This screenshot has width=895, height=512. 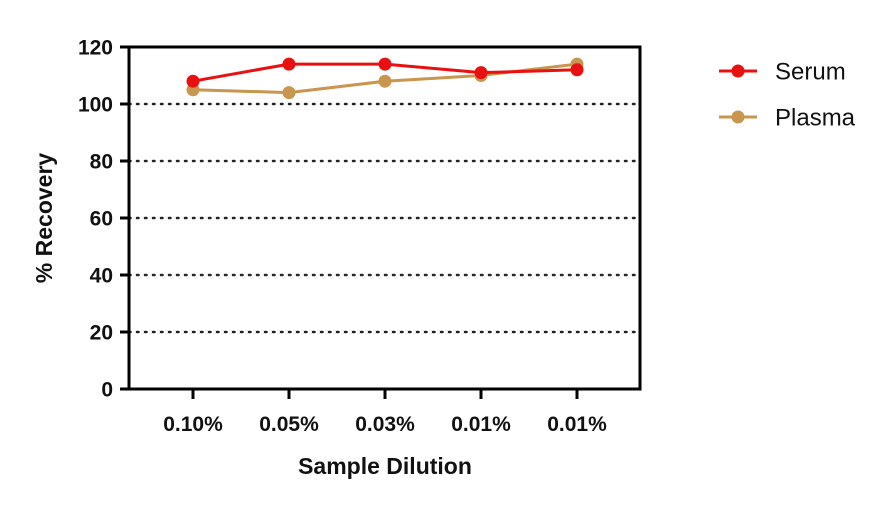 I want to click on legend-plasma-label: Plasma, so click(x=815, y=118).